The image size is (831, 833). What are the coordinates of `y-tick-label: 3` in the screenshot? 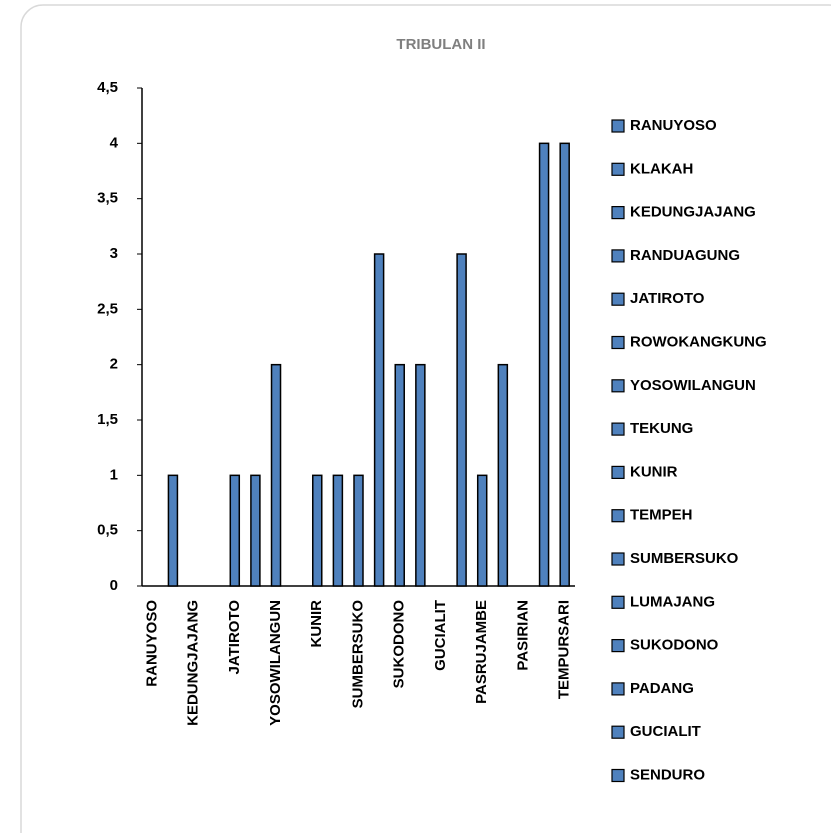 It's located at (114, 253).